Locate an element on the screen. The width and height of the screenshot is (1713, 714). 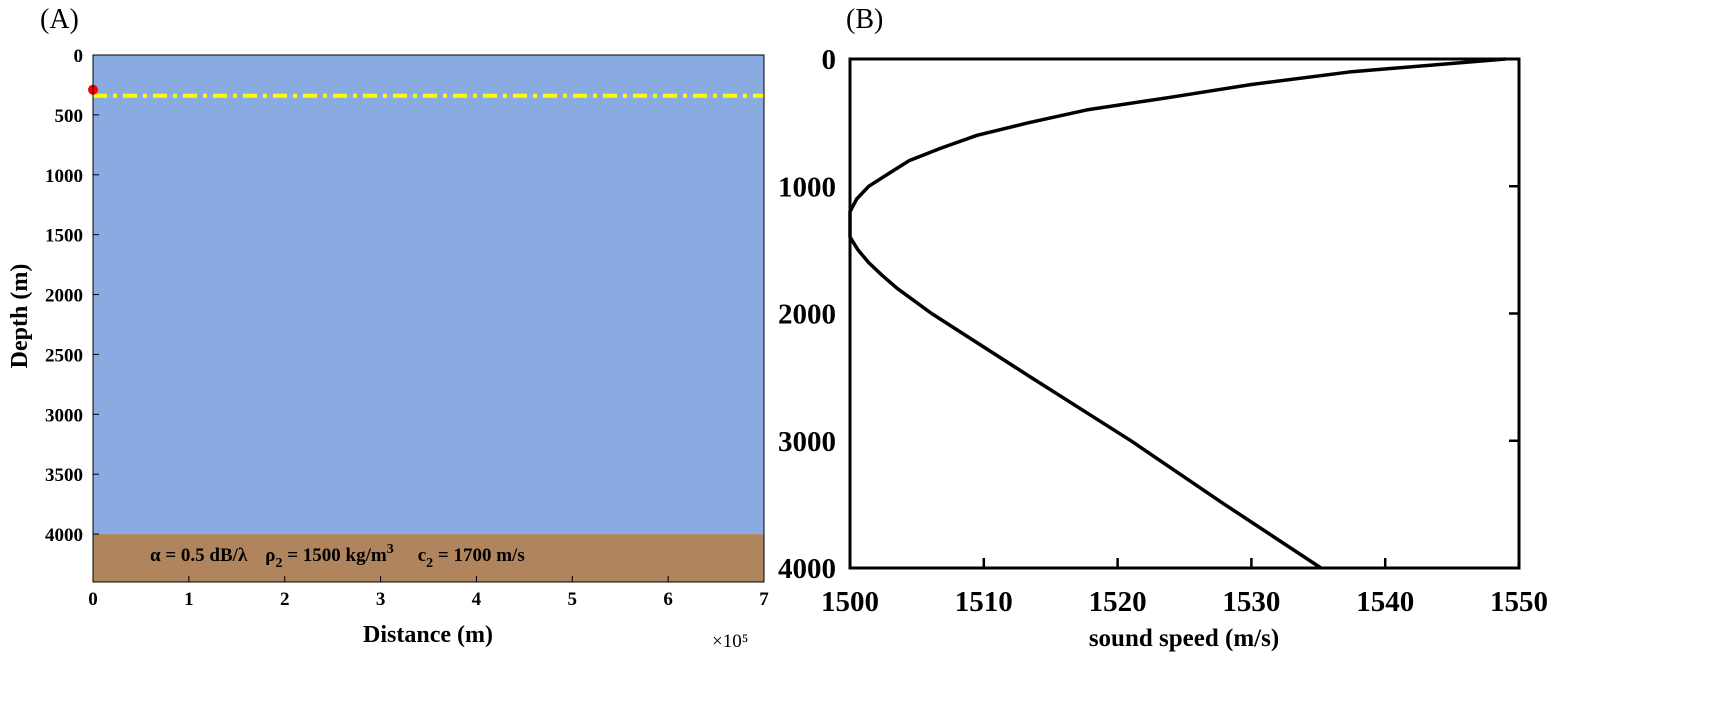
y-tick-label: 500 is located at coordinates (69, 116).